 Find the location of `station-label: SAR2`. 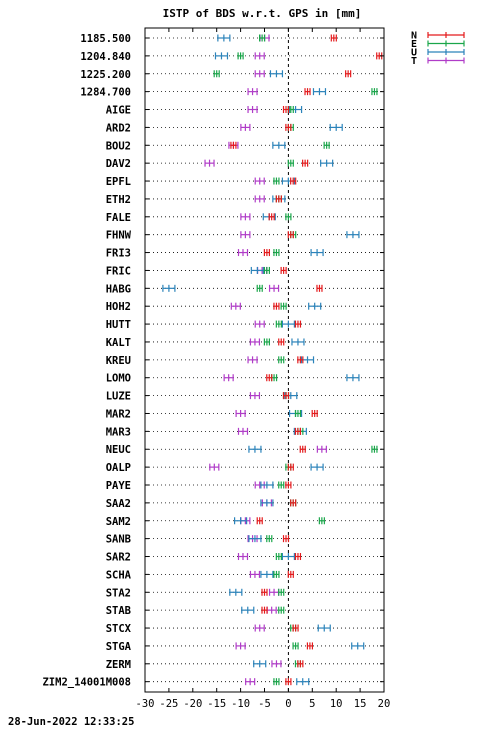

station-label: SAR2 is located at coordinates (118, 558).